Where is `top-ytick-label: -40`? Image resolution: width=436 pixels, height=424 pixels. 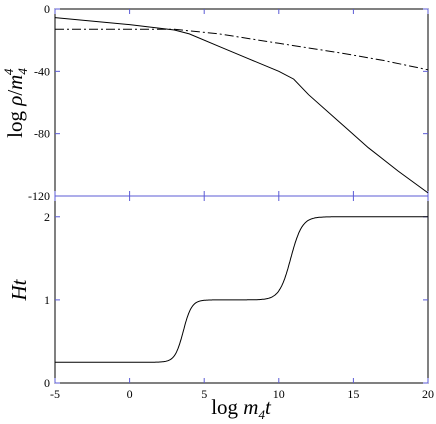 top-ytick-label: -40 is located at coordinates (42, 71).